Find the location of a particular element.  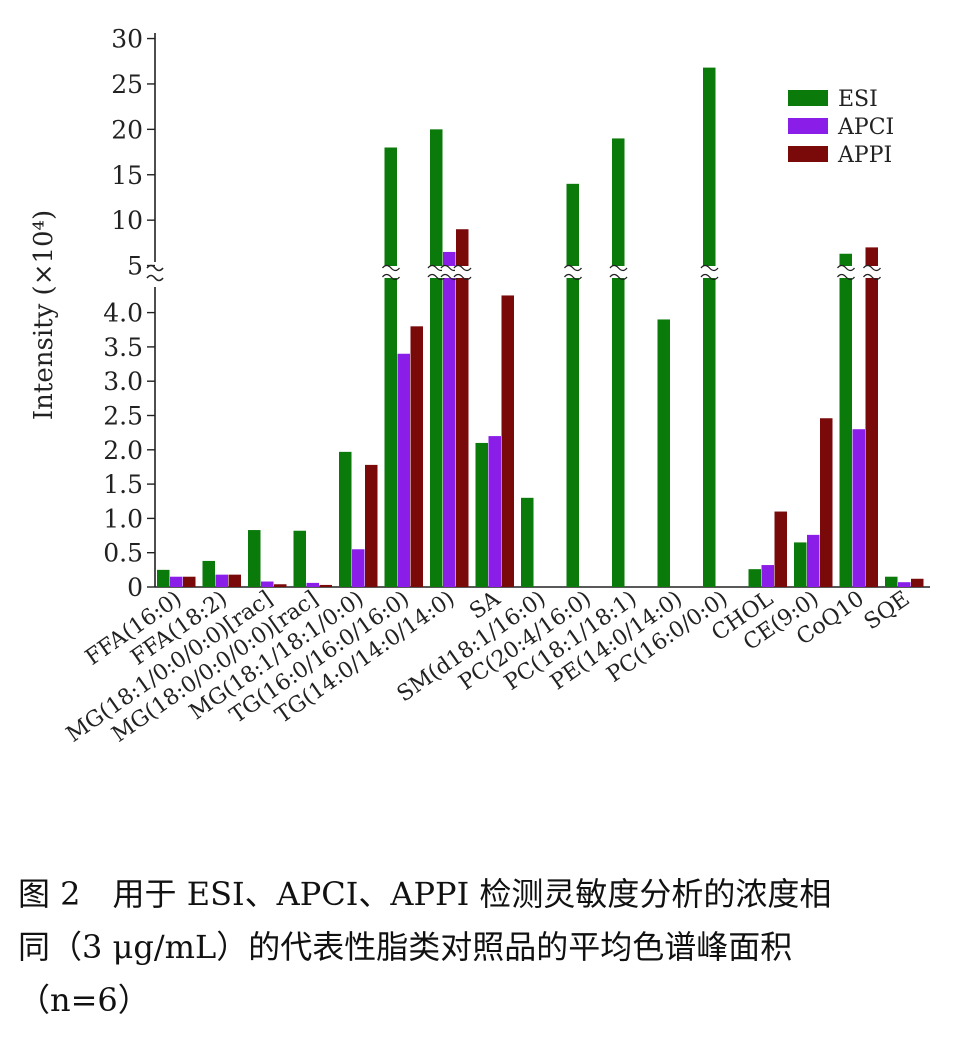

y-tick-label: 0 is located at coordinates (135, 587).